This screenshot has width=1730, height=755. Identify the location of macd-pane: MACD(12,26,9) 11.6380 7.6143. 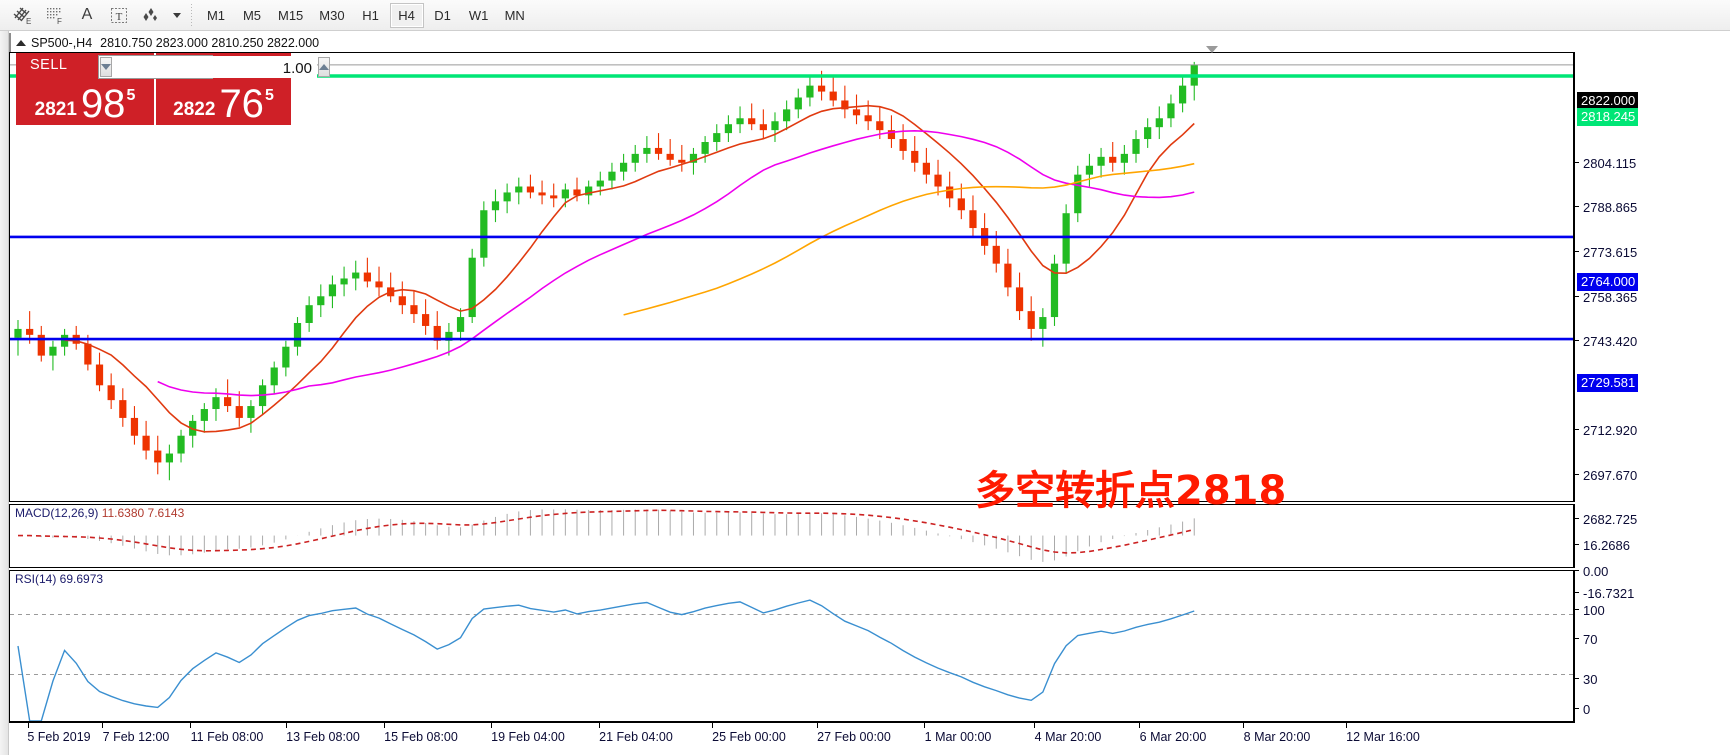
(792, 536).